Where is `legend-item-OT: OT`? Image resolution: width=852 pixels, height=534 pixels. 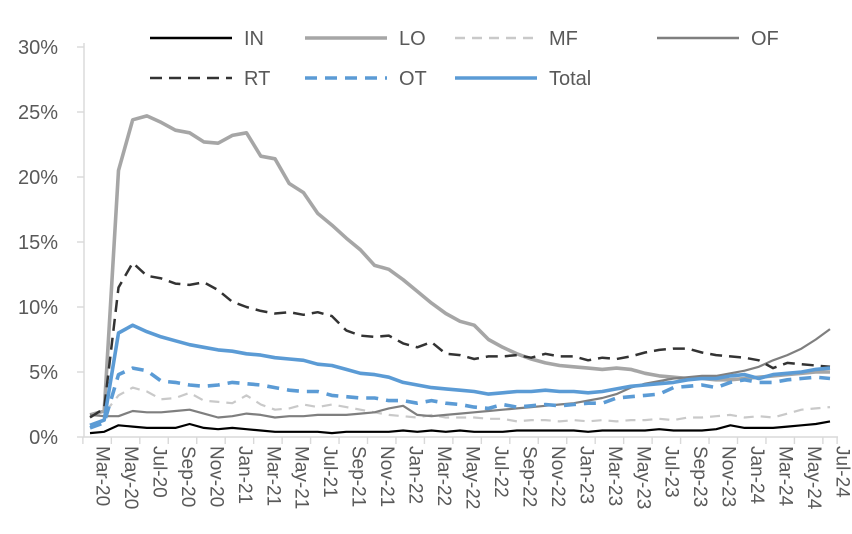 legend-item-OT: OT is located at coordinates (366, 79).